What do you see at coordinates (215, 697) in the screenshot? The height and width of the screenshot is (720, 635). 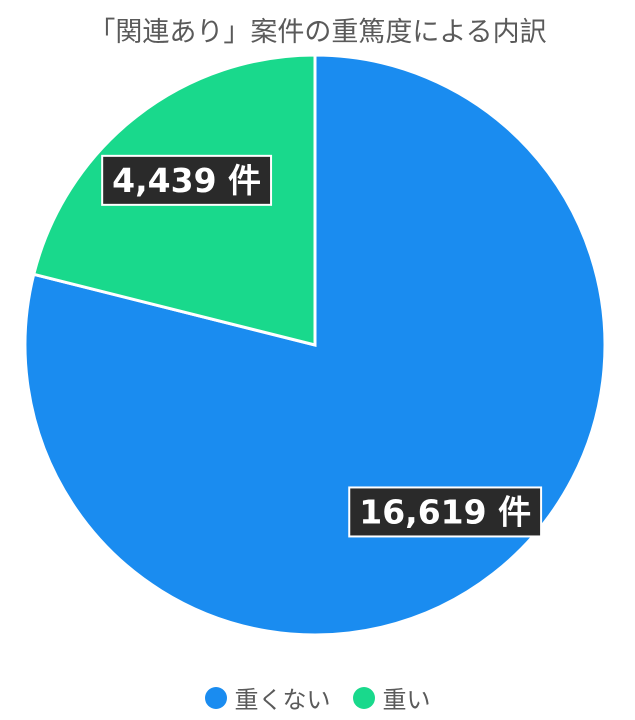 I see `legend-swatch-not-serious` at bounding box center [215, 697].